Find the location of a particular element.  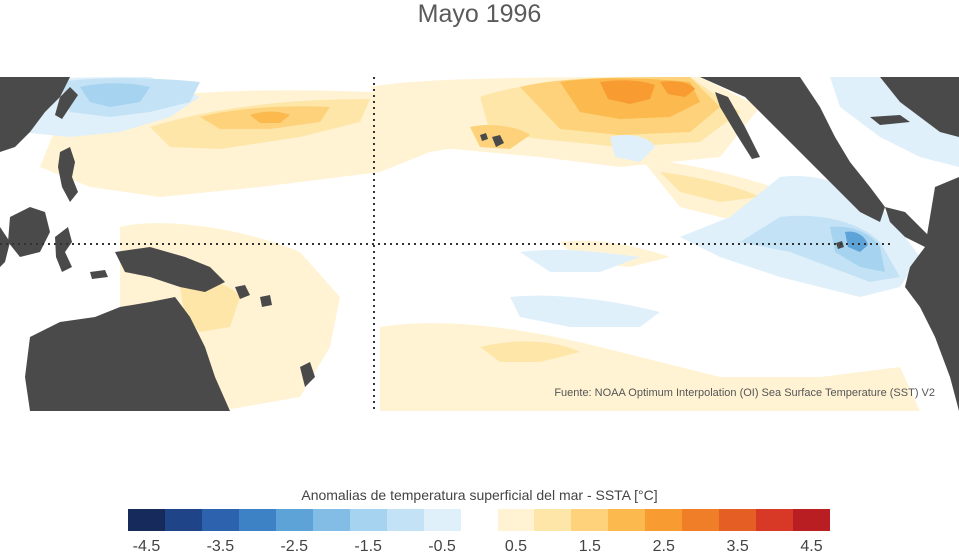

colorbar-tick-label: 3.5 is located at coordinates (737, 546).